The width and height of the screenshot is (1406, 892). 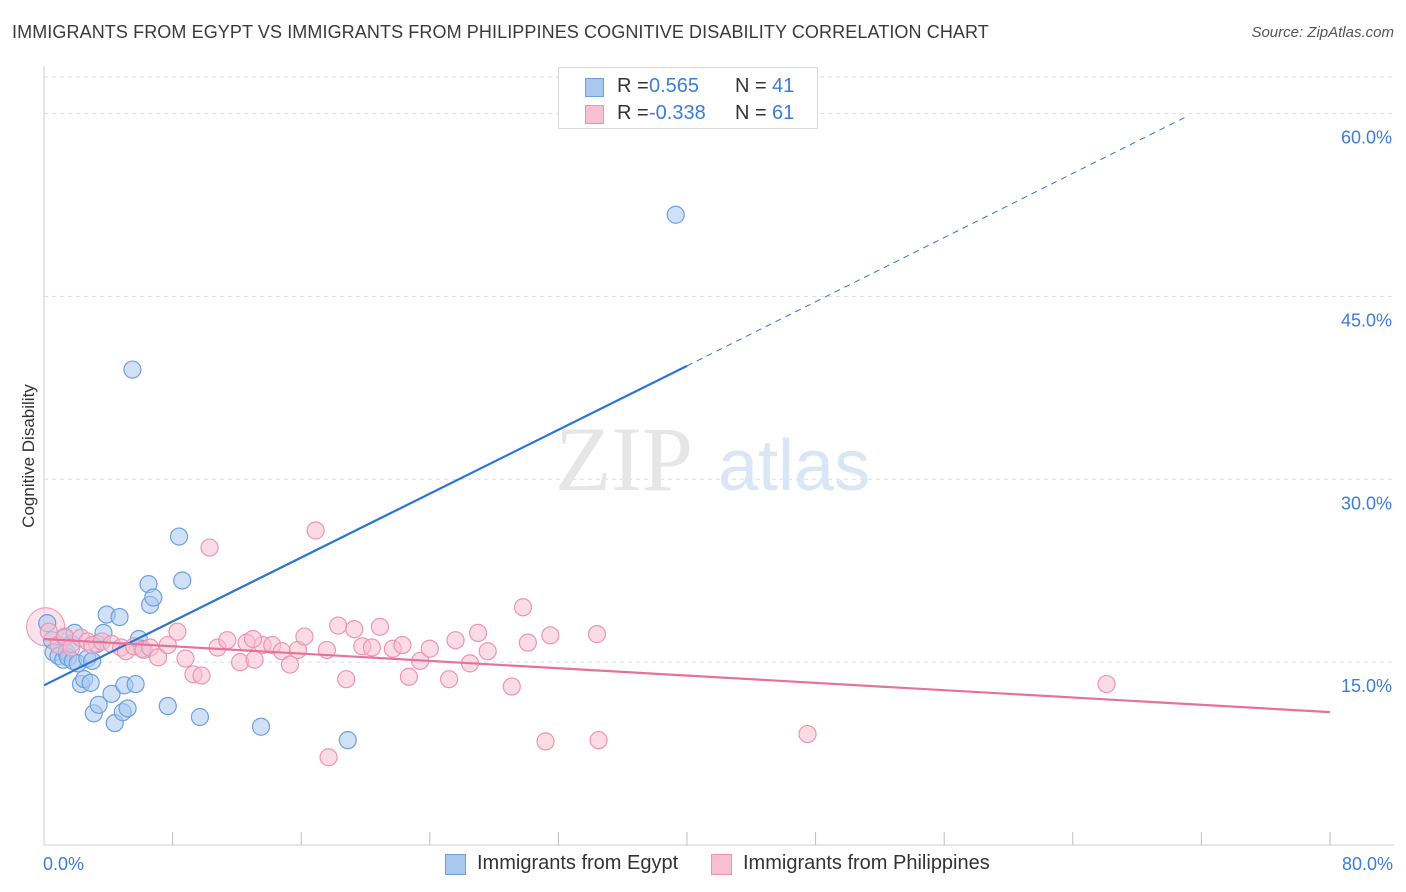 I want to click on legend-label-egypt: Immigrants from Egypt, so click(x=578, y=863).